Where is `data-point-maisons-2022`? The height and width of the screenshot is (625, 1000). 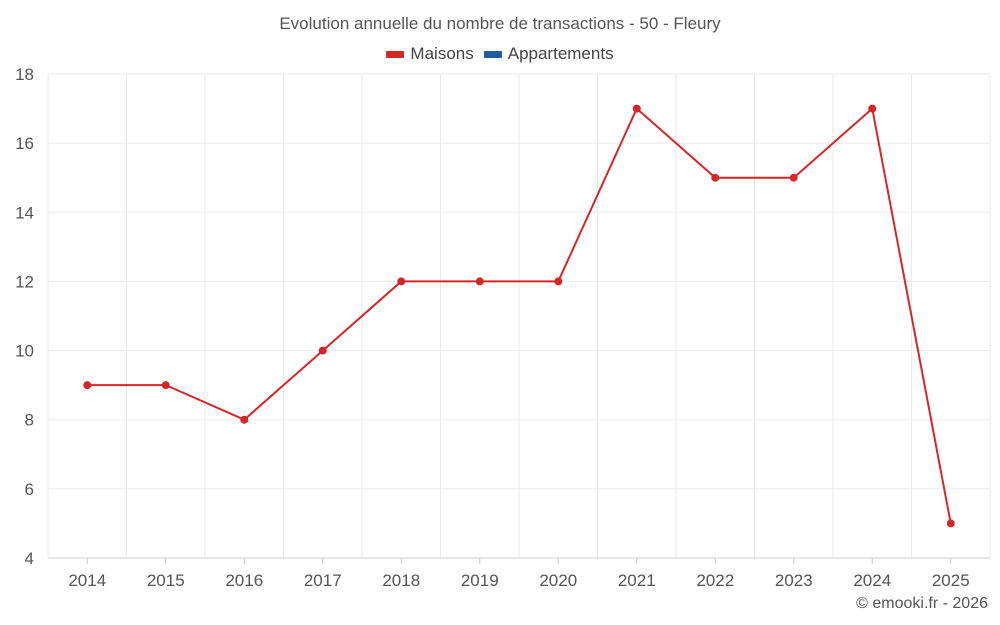
data-point-maisons-2022 is located at coordinates (715, 177).